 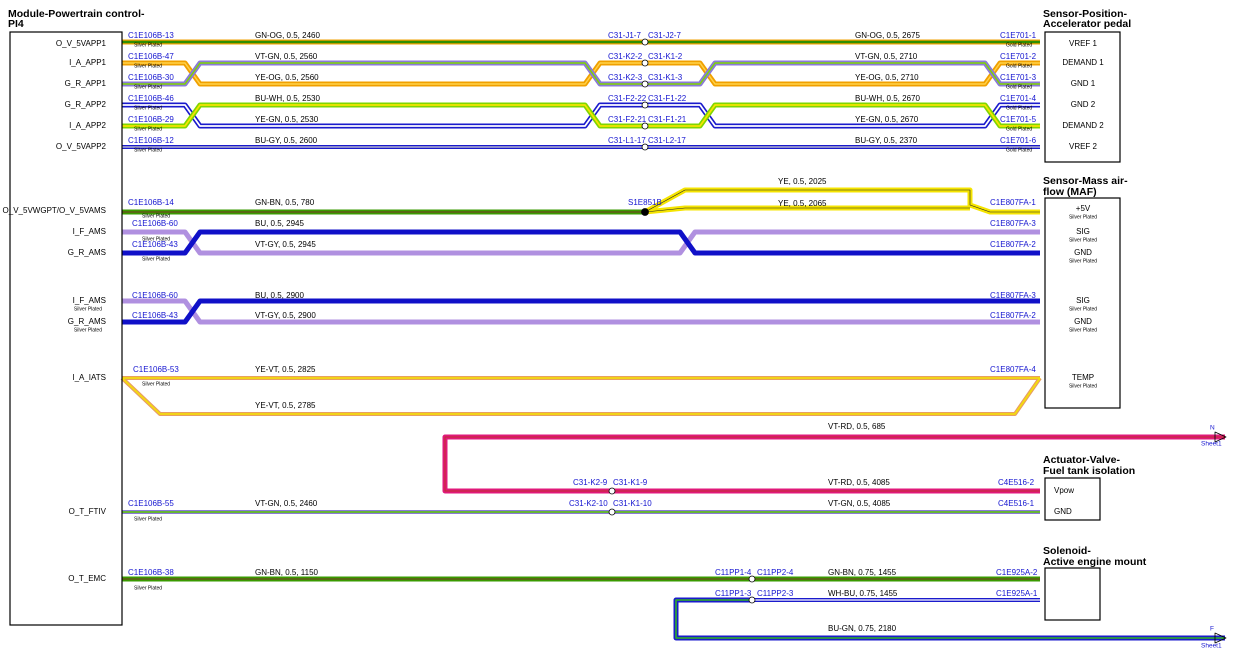 What do you see at coordinates (151, 98) in the screenshot?
I see `connector-label: C1E106B-46` at bounding box center [151, 98].